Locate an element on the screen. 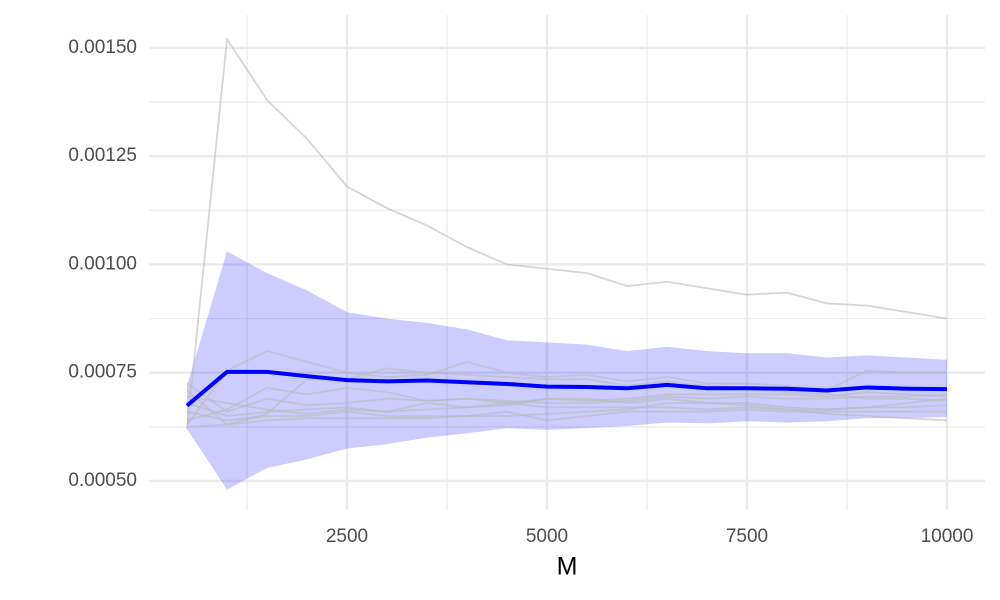  y-tick-label: 0.00050 is located at coordinates (102, 480).